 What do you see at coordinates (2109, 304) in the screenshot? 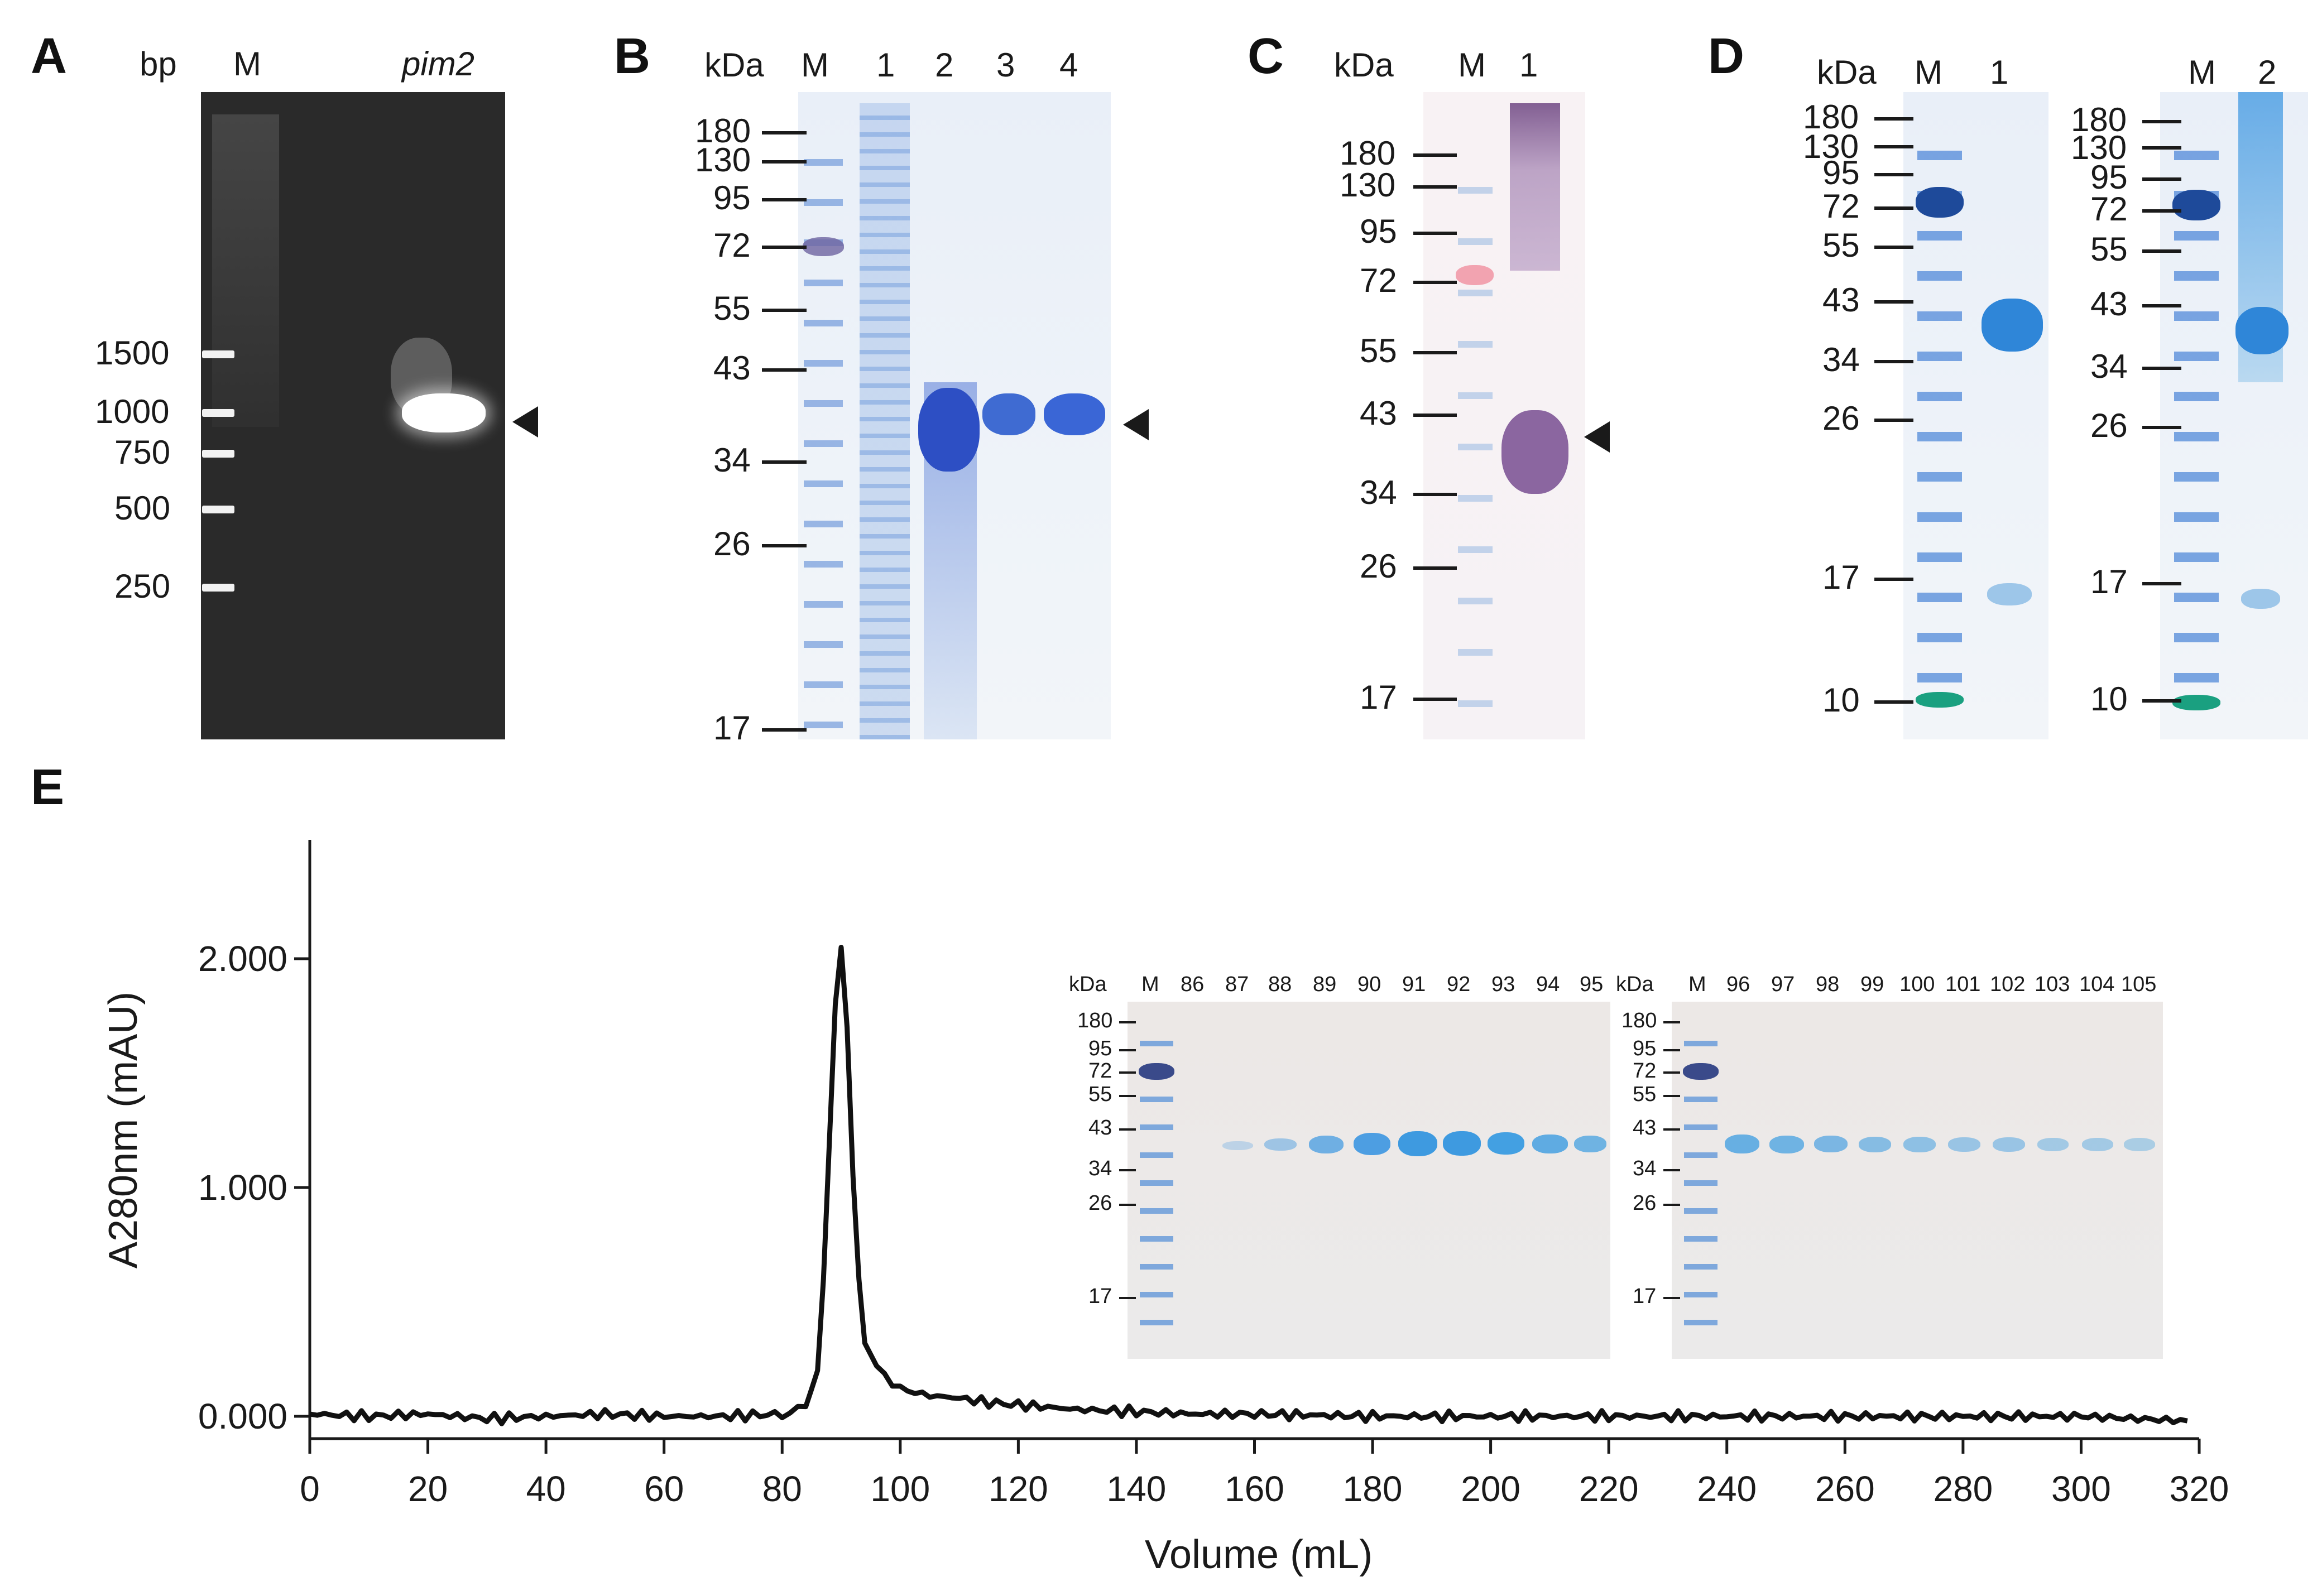
I see `panel-d2-marker-43: 43` at bounding box center [2109, 304].